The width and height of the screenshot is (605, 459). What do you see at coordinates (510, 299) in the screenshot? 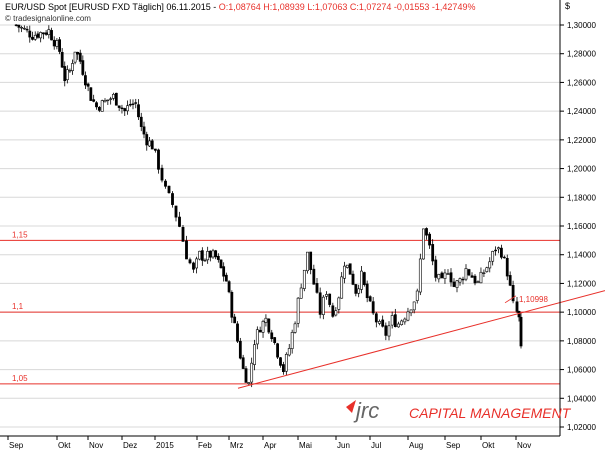
I see `last-close-pointer` at bounding box center [510, 299].